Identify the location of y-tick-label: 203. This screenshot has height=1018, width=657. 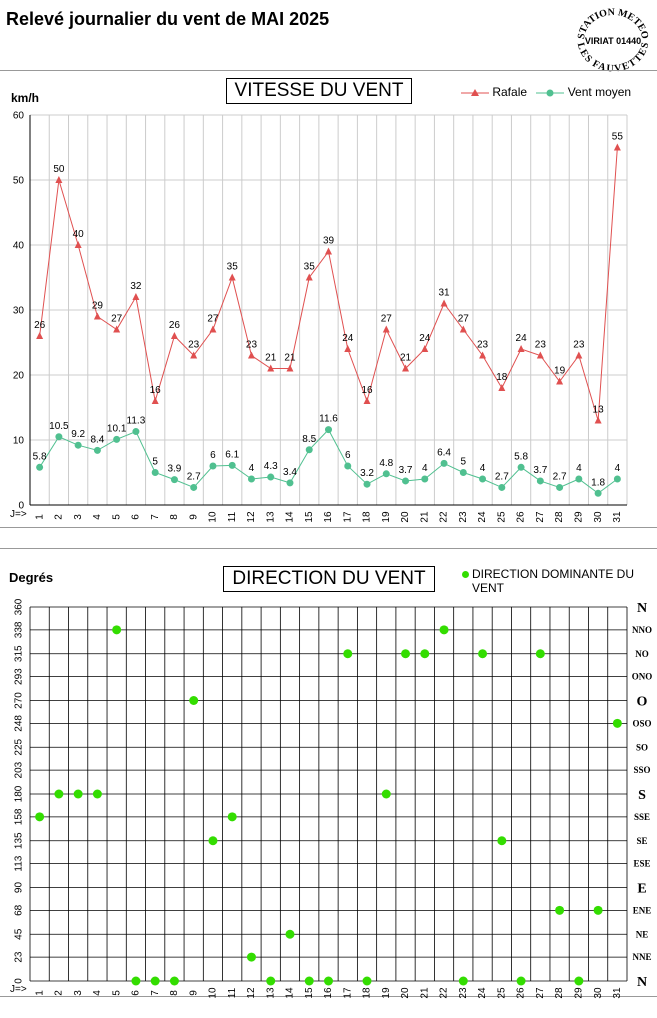
(19, 769).